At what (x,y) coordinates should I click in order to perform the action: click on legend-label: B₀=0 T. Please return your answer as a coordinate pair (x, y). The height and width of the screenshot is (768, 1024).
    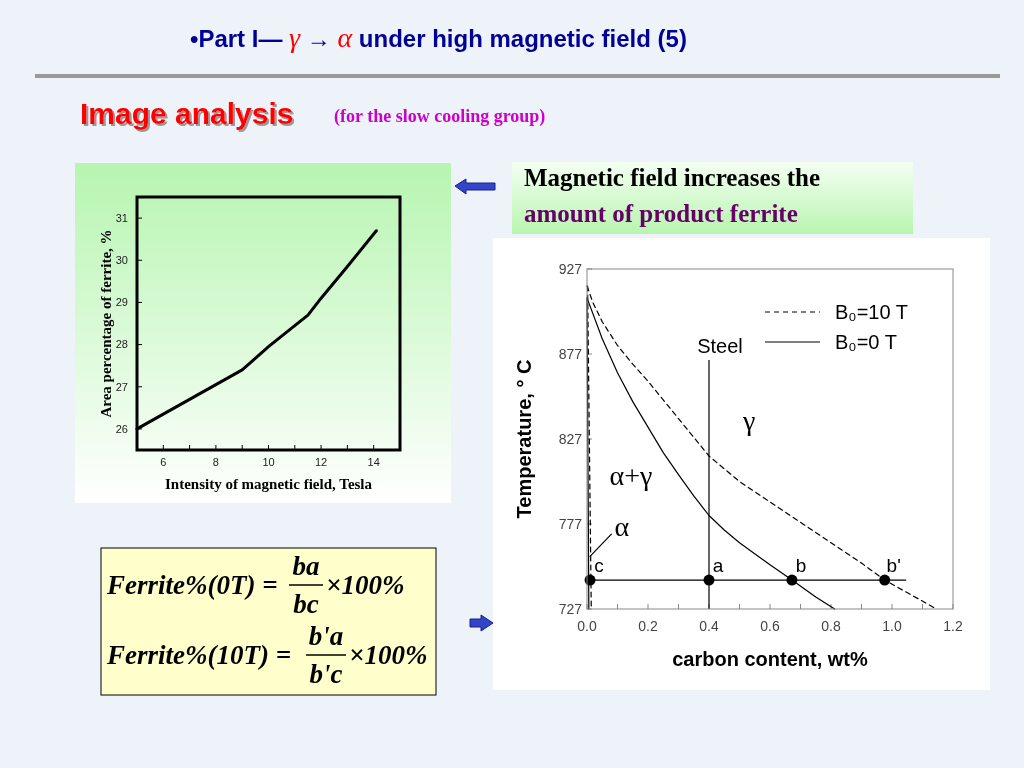
    Looking at the image, I should click on (866, 342).